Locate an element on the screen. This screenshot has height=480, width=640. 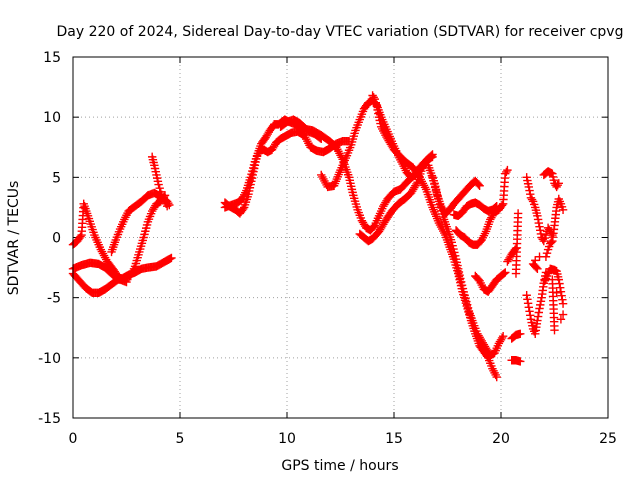
y-tick-label: 0 is located at coordinates (56, 239).